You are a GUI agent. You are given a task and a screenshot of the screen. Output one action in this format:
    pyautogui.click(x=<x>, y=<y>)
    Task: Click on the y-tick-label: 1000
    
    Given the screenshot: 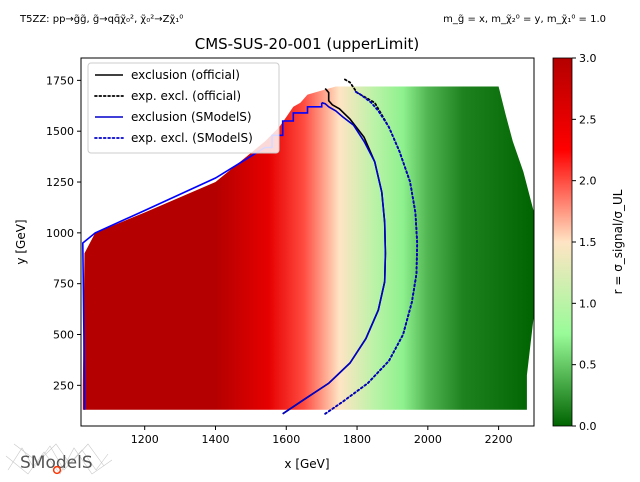 What is the action you would take?
    pyautogui.click(x=60, y=233)
    